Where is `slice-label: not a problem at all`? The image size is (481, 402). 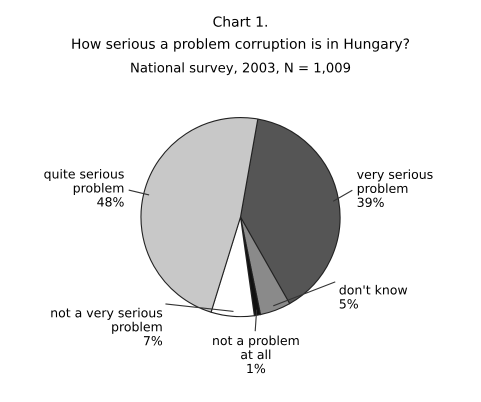 slice-label: not a problem at all is located at coordinates (256, 348).